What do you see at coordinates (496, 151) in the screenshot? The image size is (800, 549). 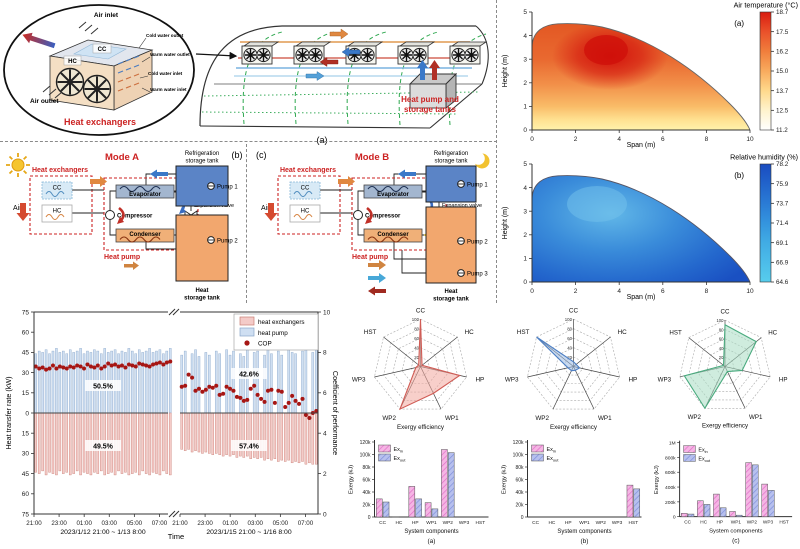 I see `divider-vertical-right` at bounding box center [496, 151].